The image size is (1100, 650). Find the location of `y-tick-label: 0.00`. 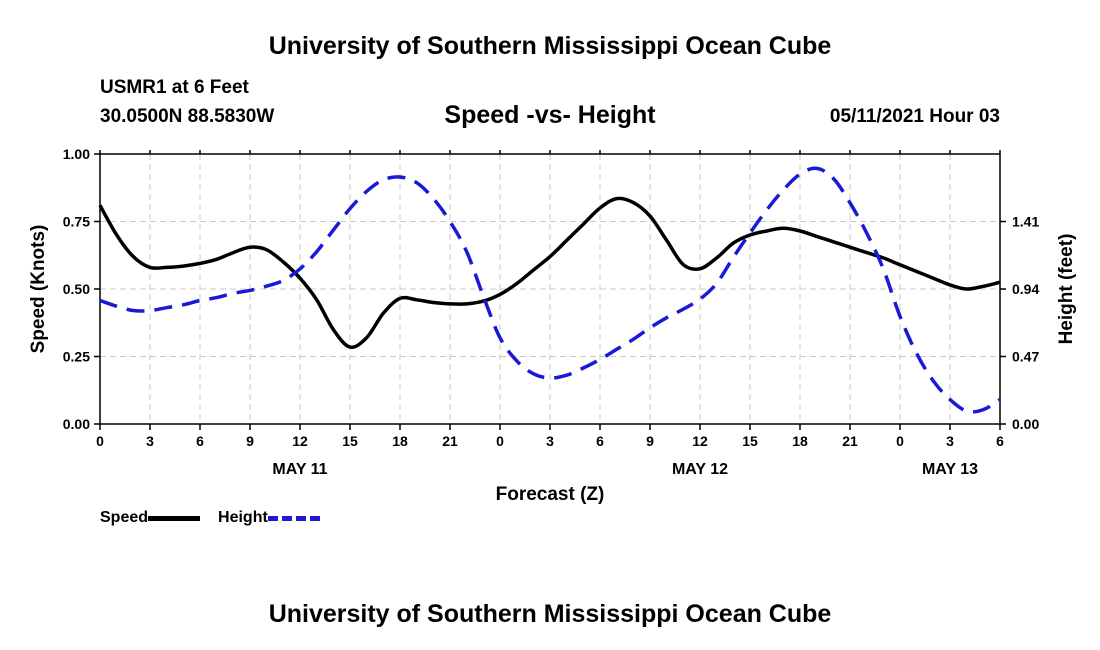

y-tick-label: 0.00 is located at coordinates (76, 424).